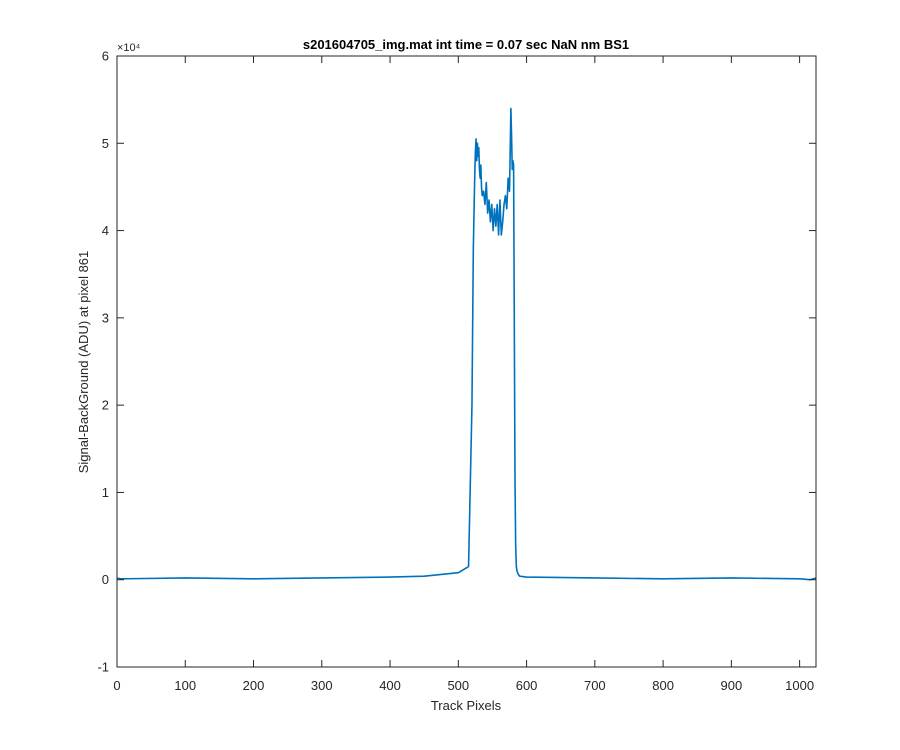  I want to click on x-tick-label: 300, so click(322, 685).